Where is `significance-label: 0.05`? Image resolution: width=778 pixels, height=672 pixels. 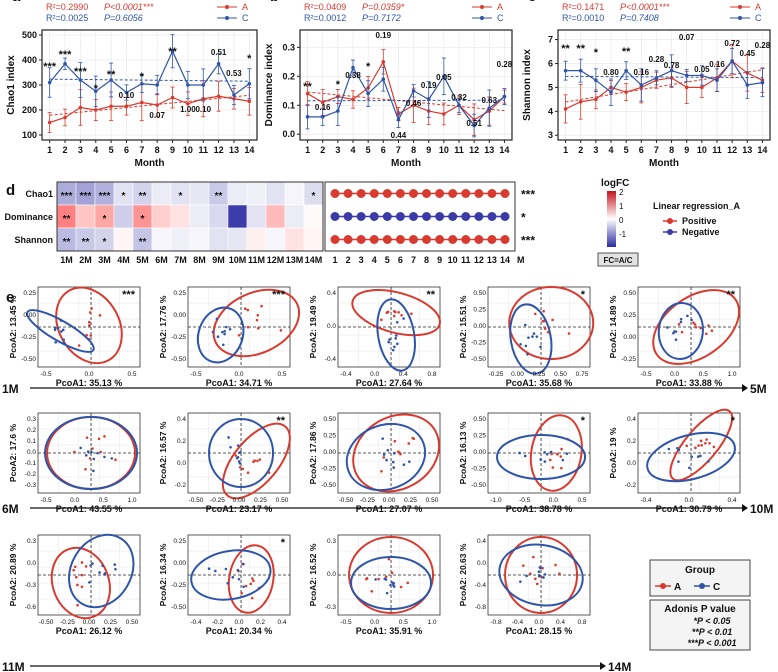 significance-label: 0.05 is located at coordinates (702, 69).